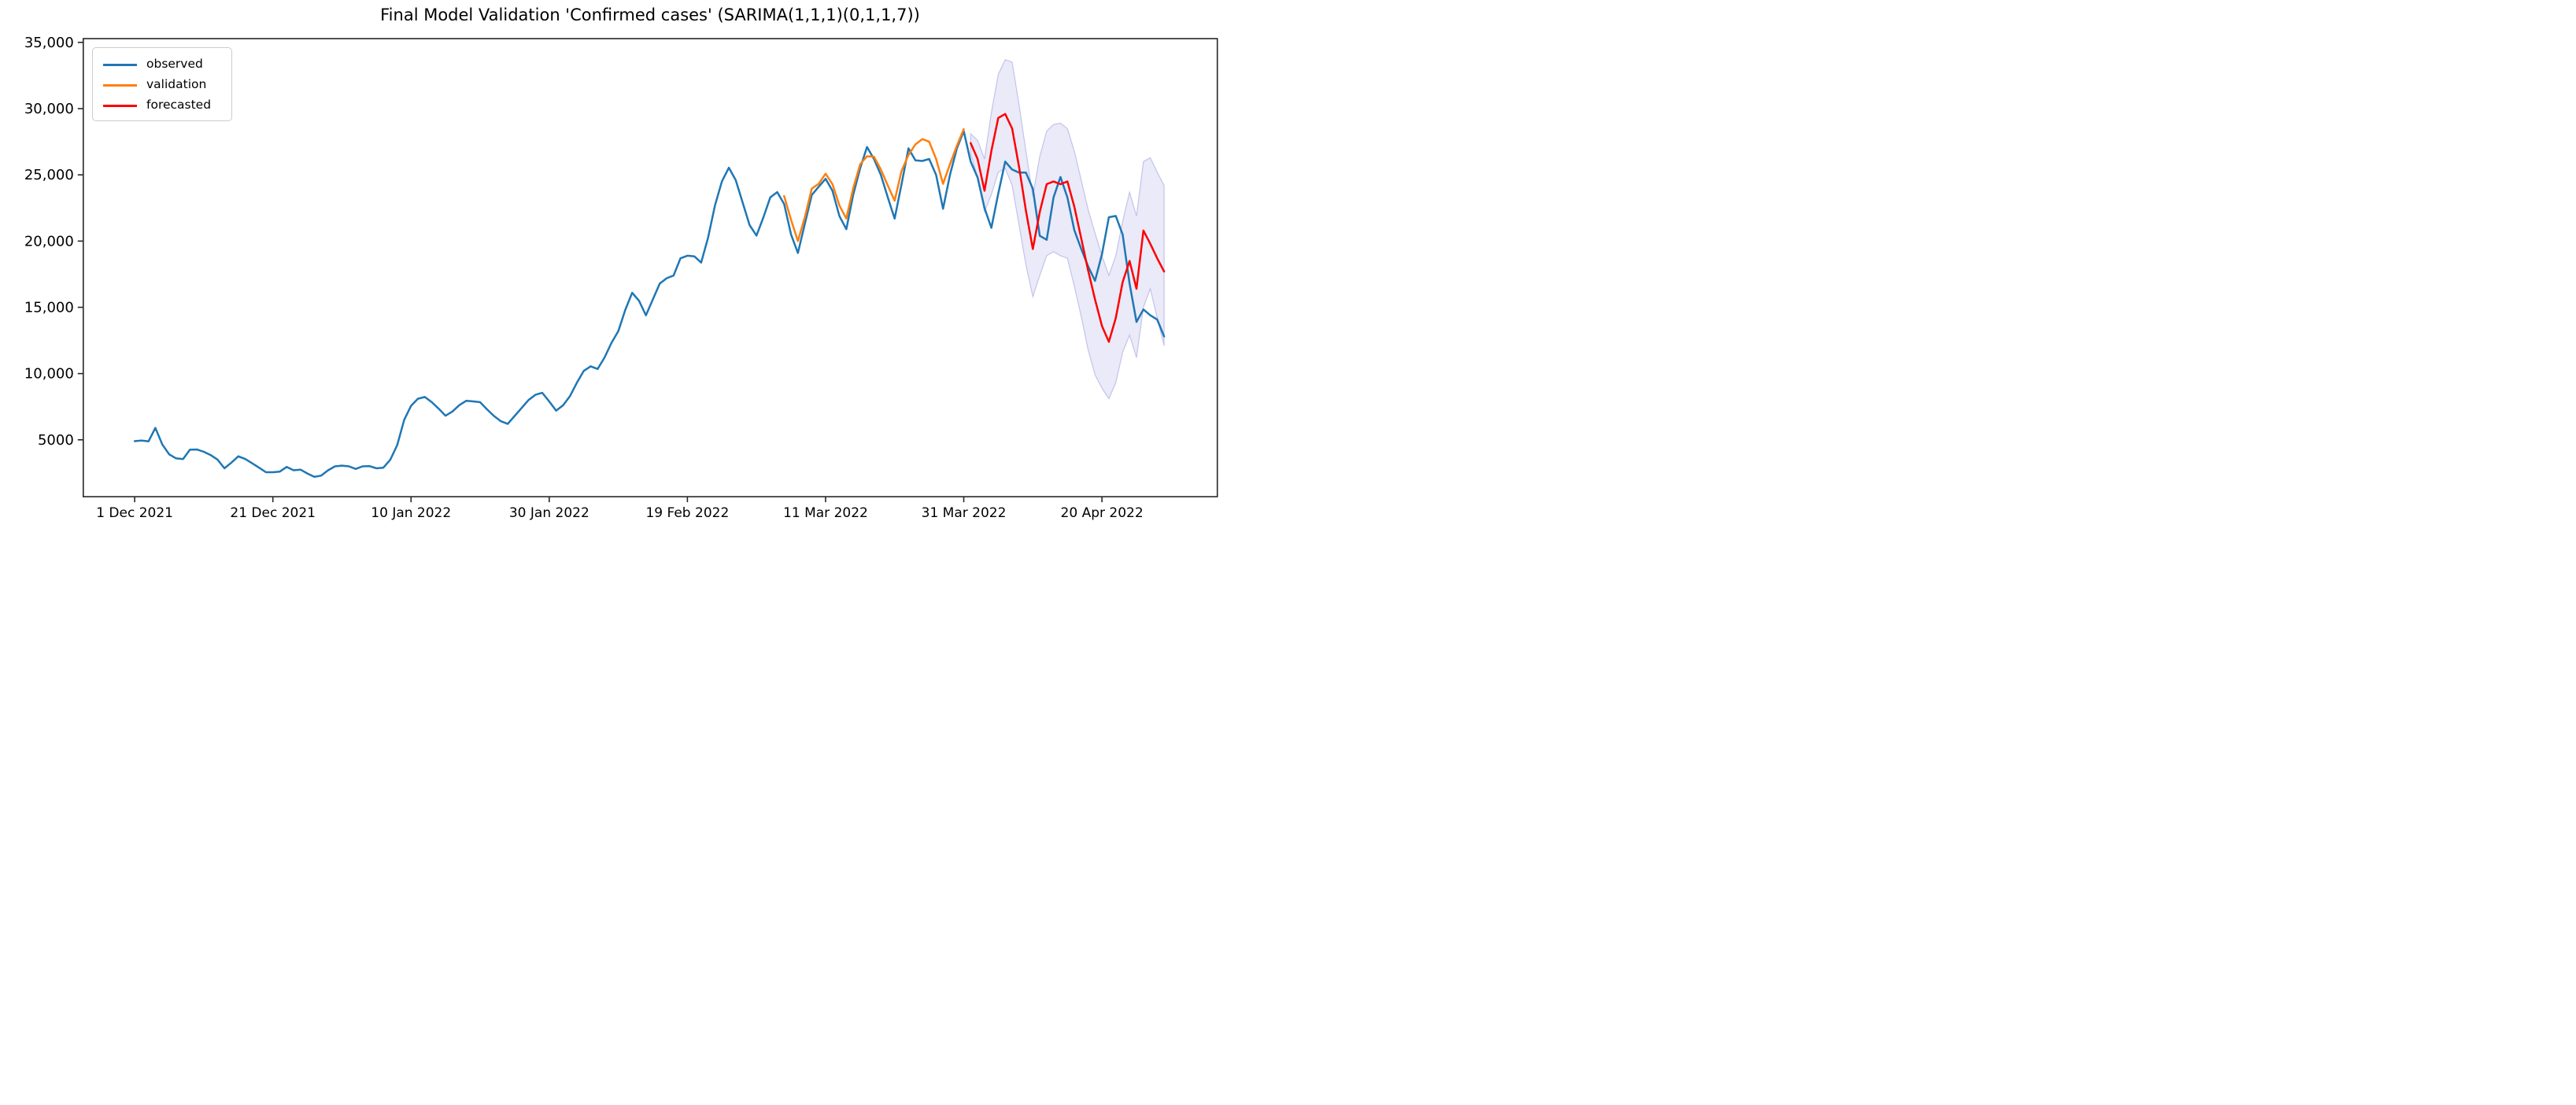  Describe the element at coordinates (49, 241) in the screenshot. I see `y-tick-label: 20,000` at that location.